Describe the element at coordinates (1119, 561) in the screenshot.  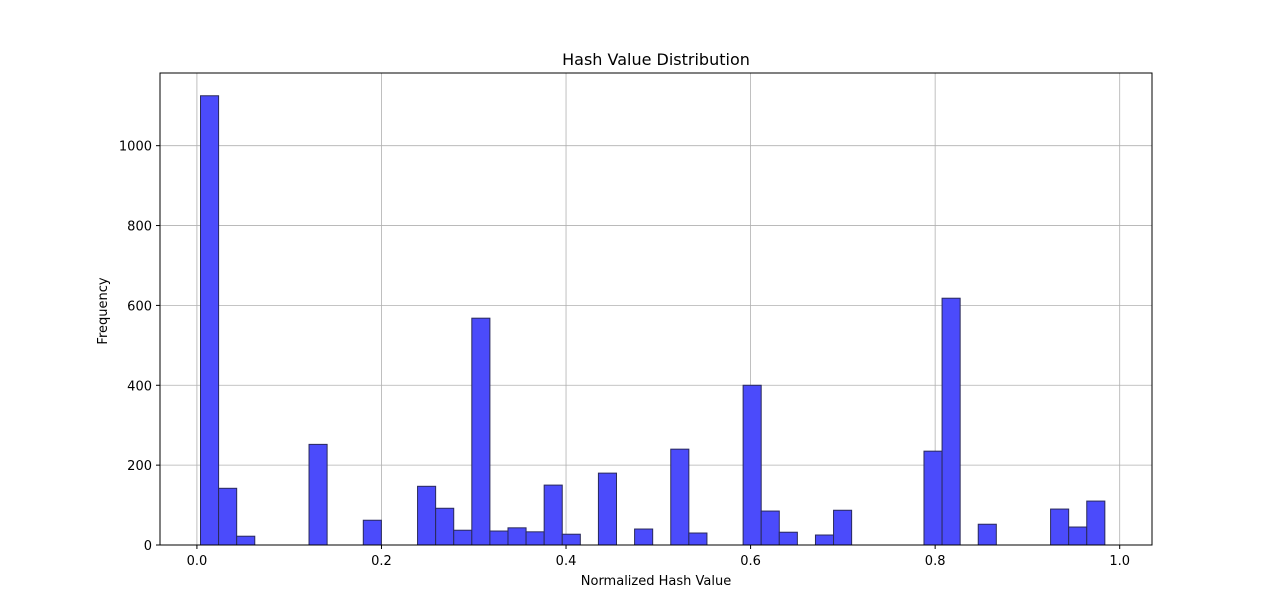
I see `x-tick-label: 1.0` at that location.